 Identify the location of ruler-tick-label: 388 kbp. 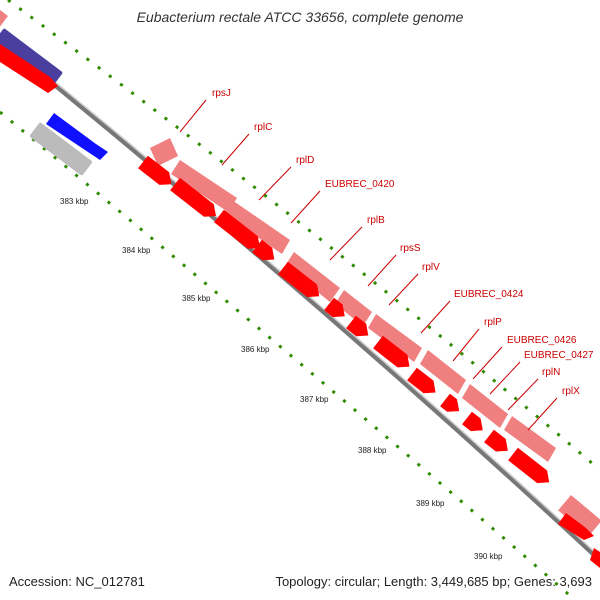
(372, 450).